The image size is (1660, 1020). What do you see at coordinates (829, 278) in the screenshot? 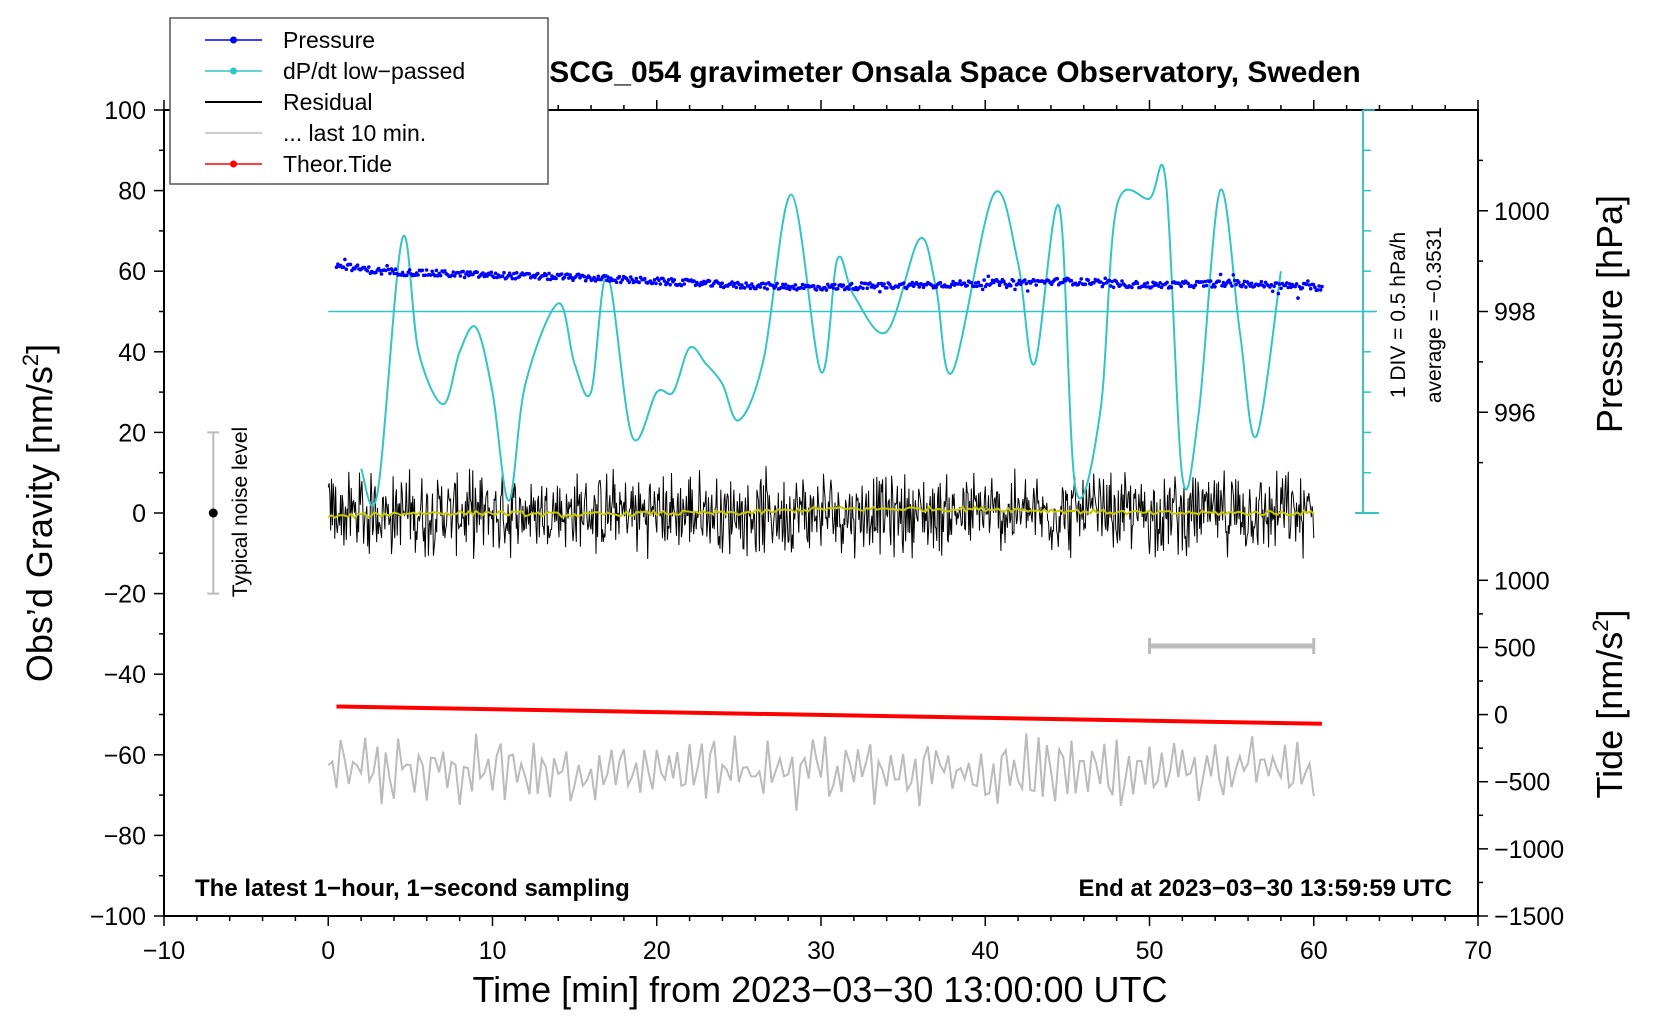
I see `pressure-series` at bounding box center [829, 278].